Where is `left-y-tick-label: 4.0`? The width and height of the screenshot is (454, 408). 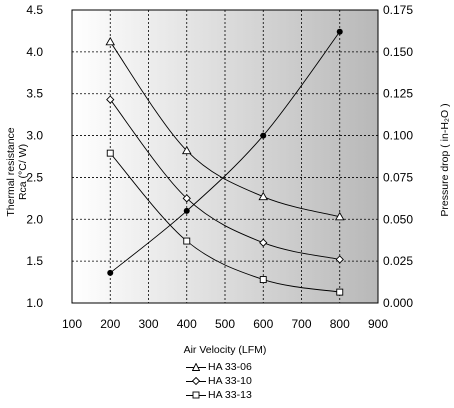 left-y-tick-label: 4.0 is located at coordinates (34, 52).